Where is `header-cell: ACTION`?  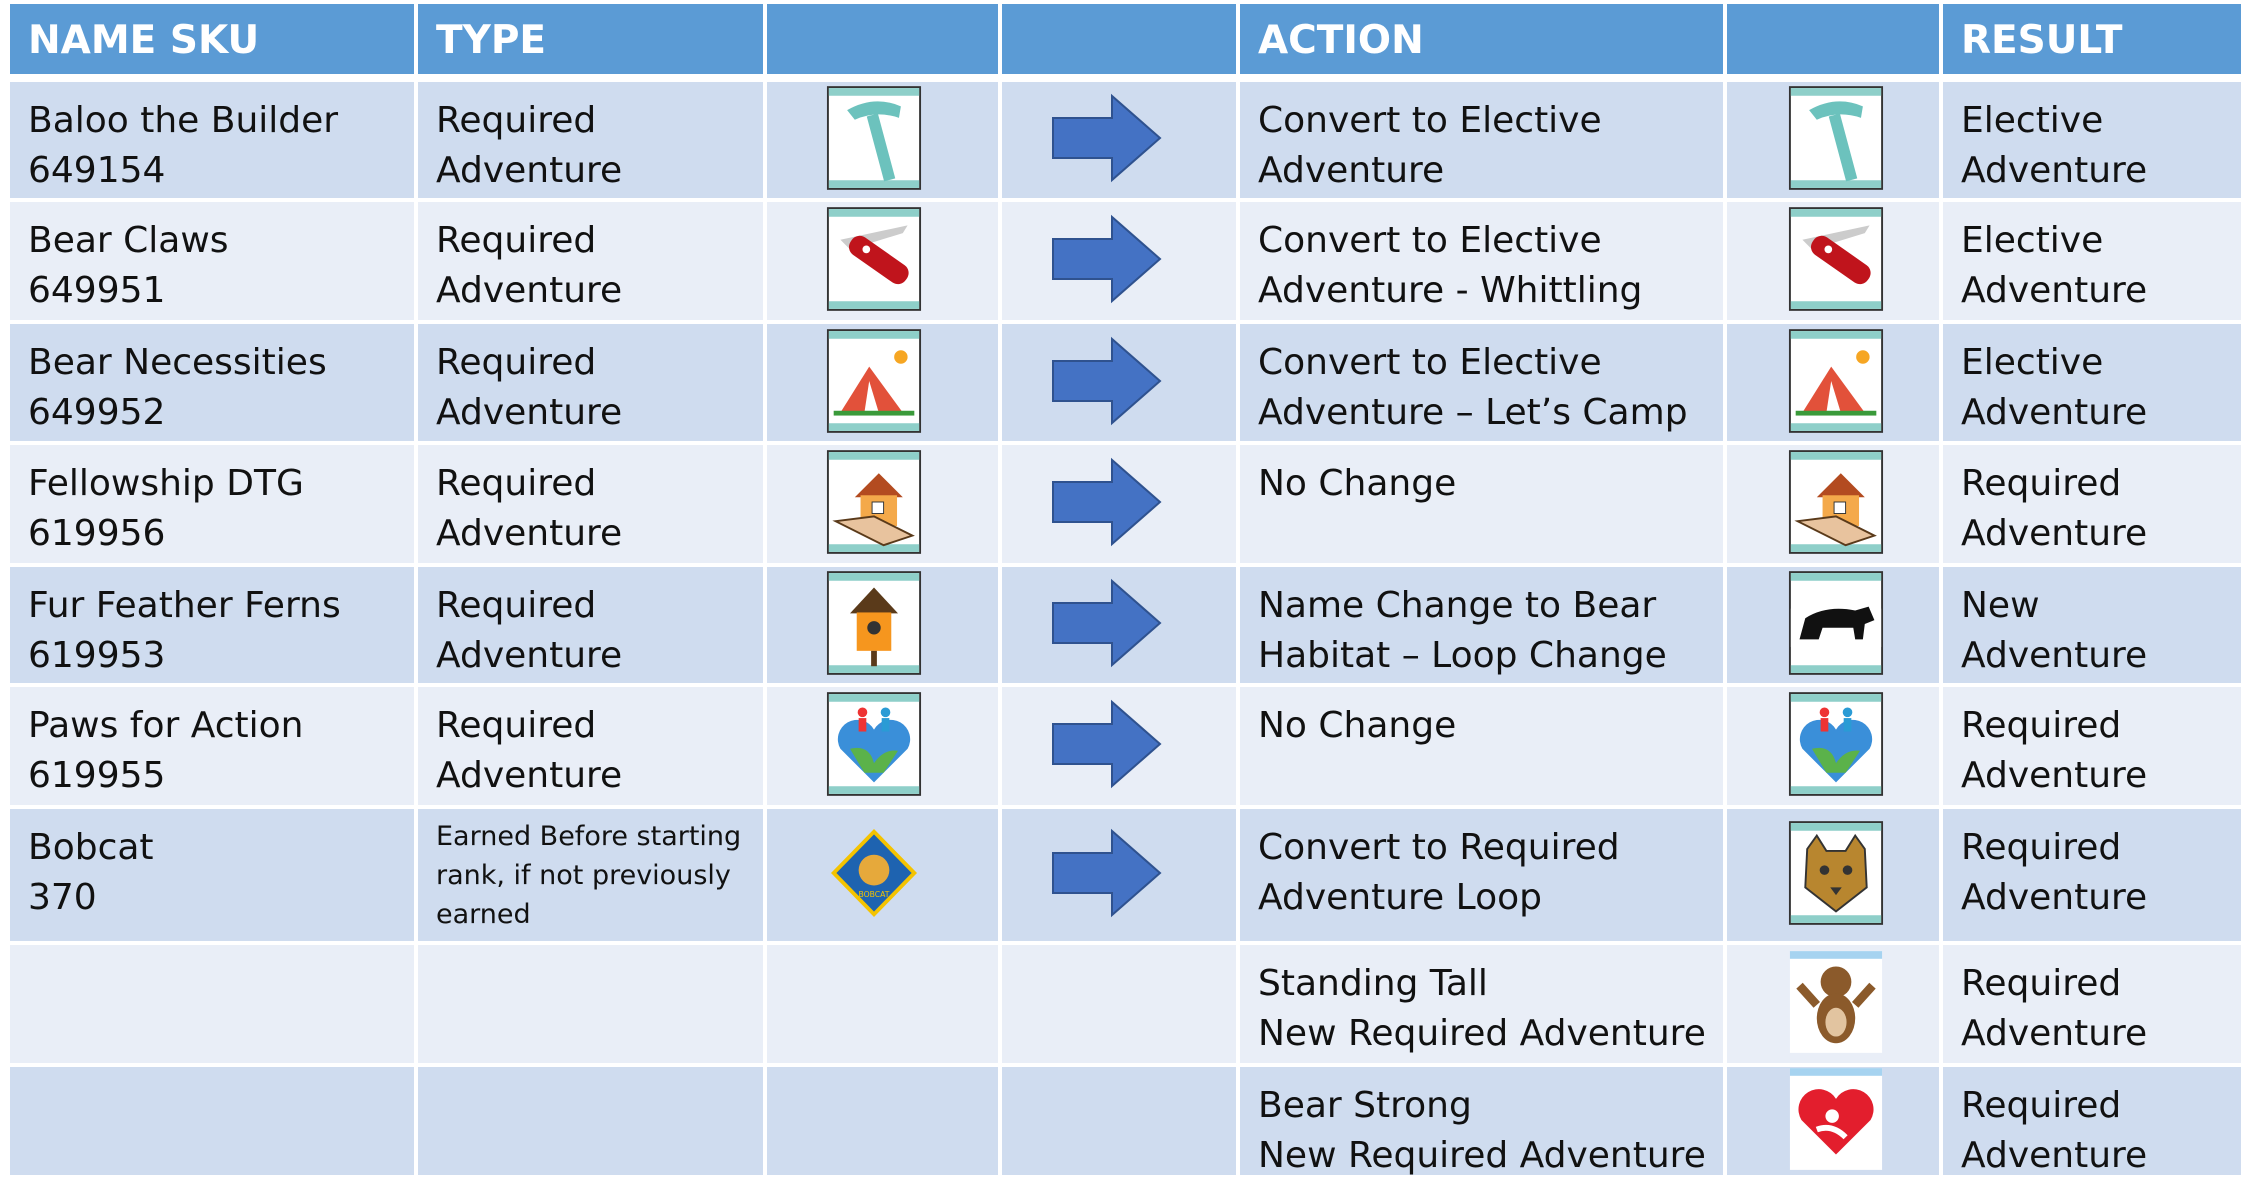 header-cell: ACTION is located at coordinates (1481, 39).